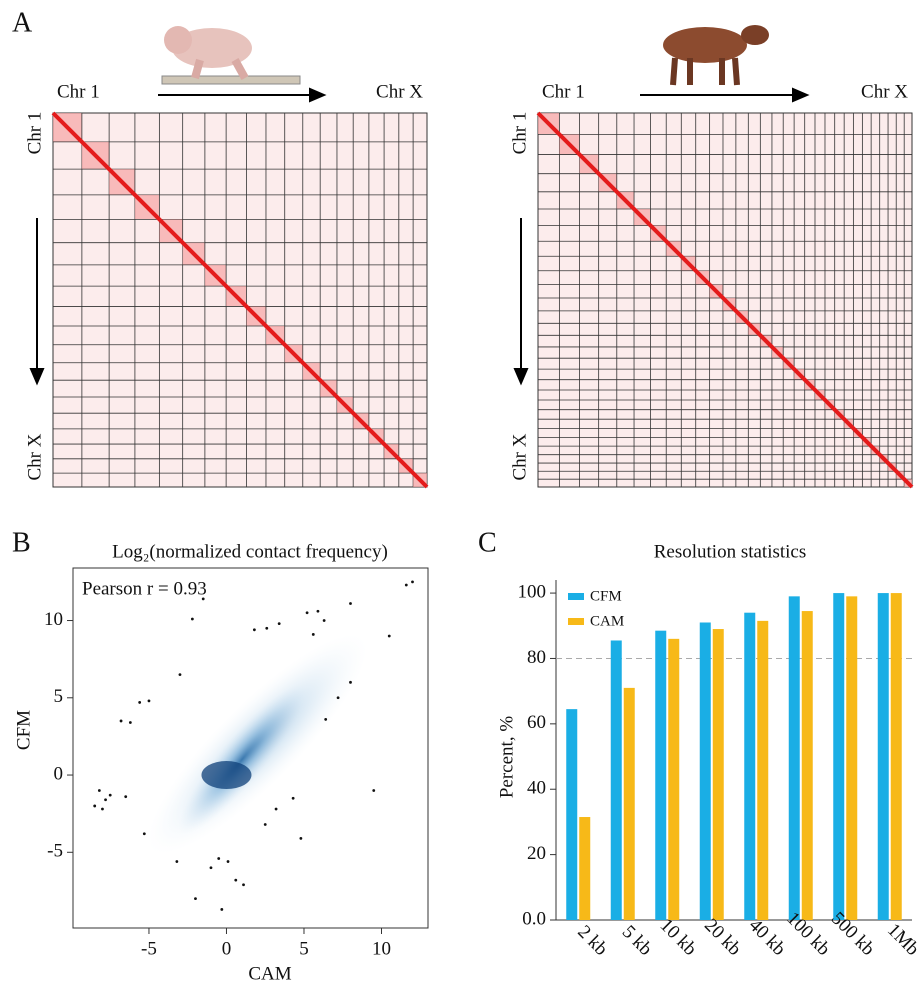 This screenshot has height=990, width=917. What do you see at coordinates (304, 948) in the screenshot?
I see `x-tick-label: 5` at bounding box center [304, 948].